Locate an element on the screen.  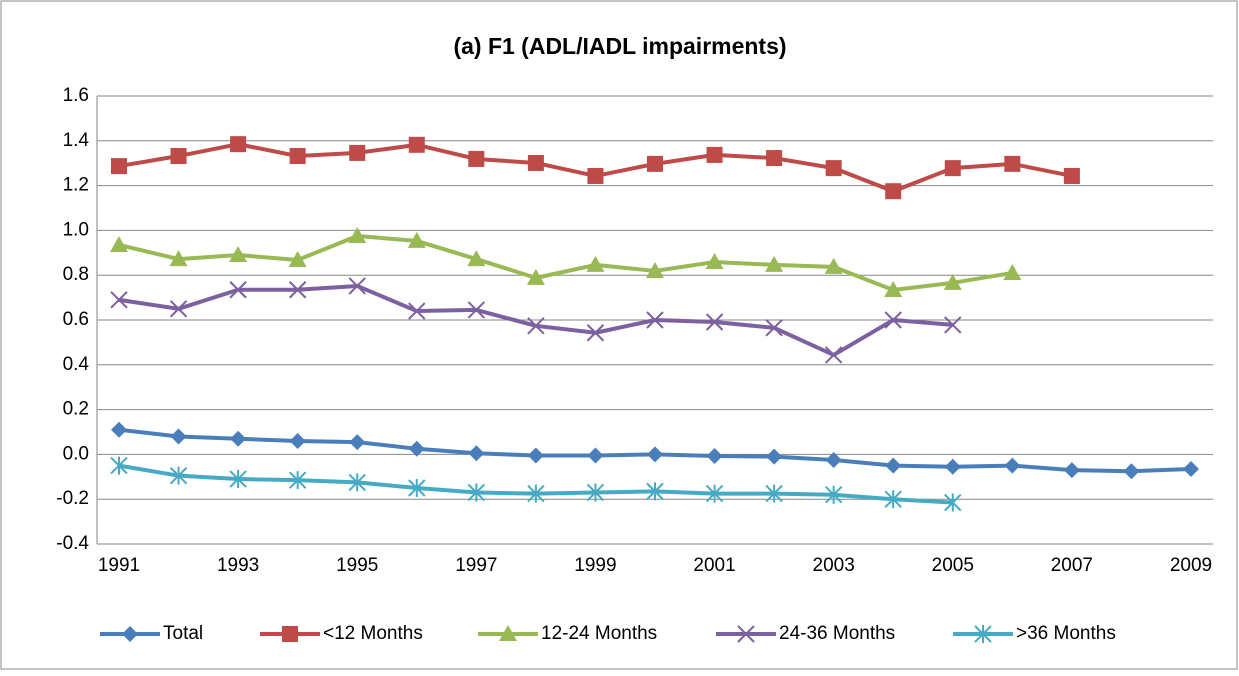
x-tick-label: 1999 is located at coordinates (595, 565).